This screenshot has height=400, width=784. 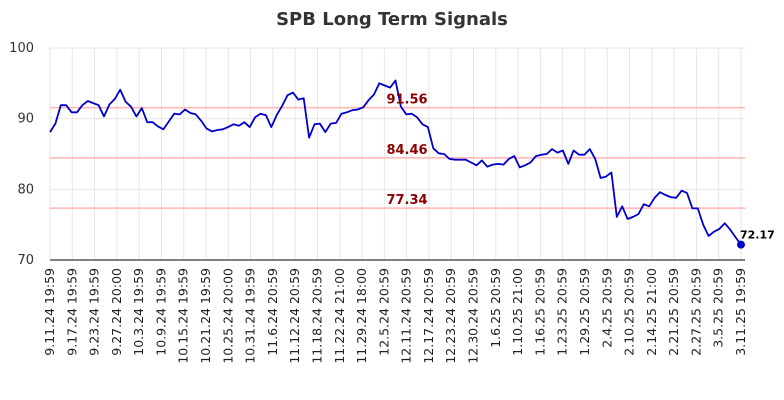 What do you see at coordinates (205, 316) in the screenshot?
I see `x-tick-label: 10.21.24 19:59` at bounding box center [205, 316].